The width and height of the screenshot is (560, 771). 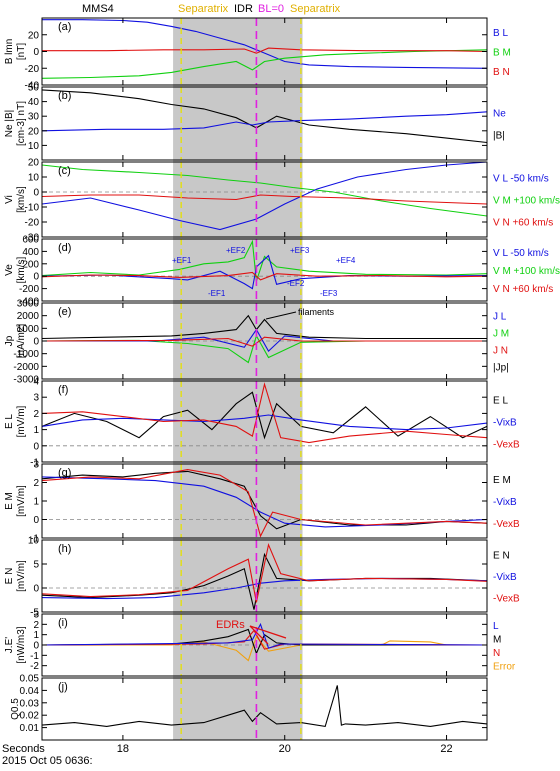 I want to click on legend-entry: J M, so click(x=501, y=334).